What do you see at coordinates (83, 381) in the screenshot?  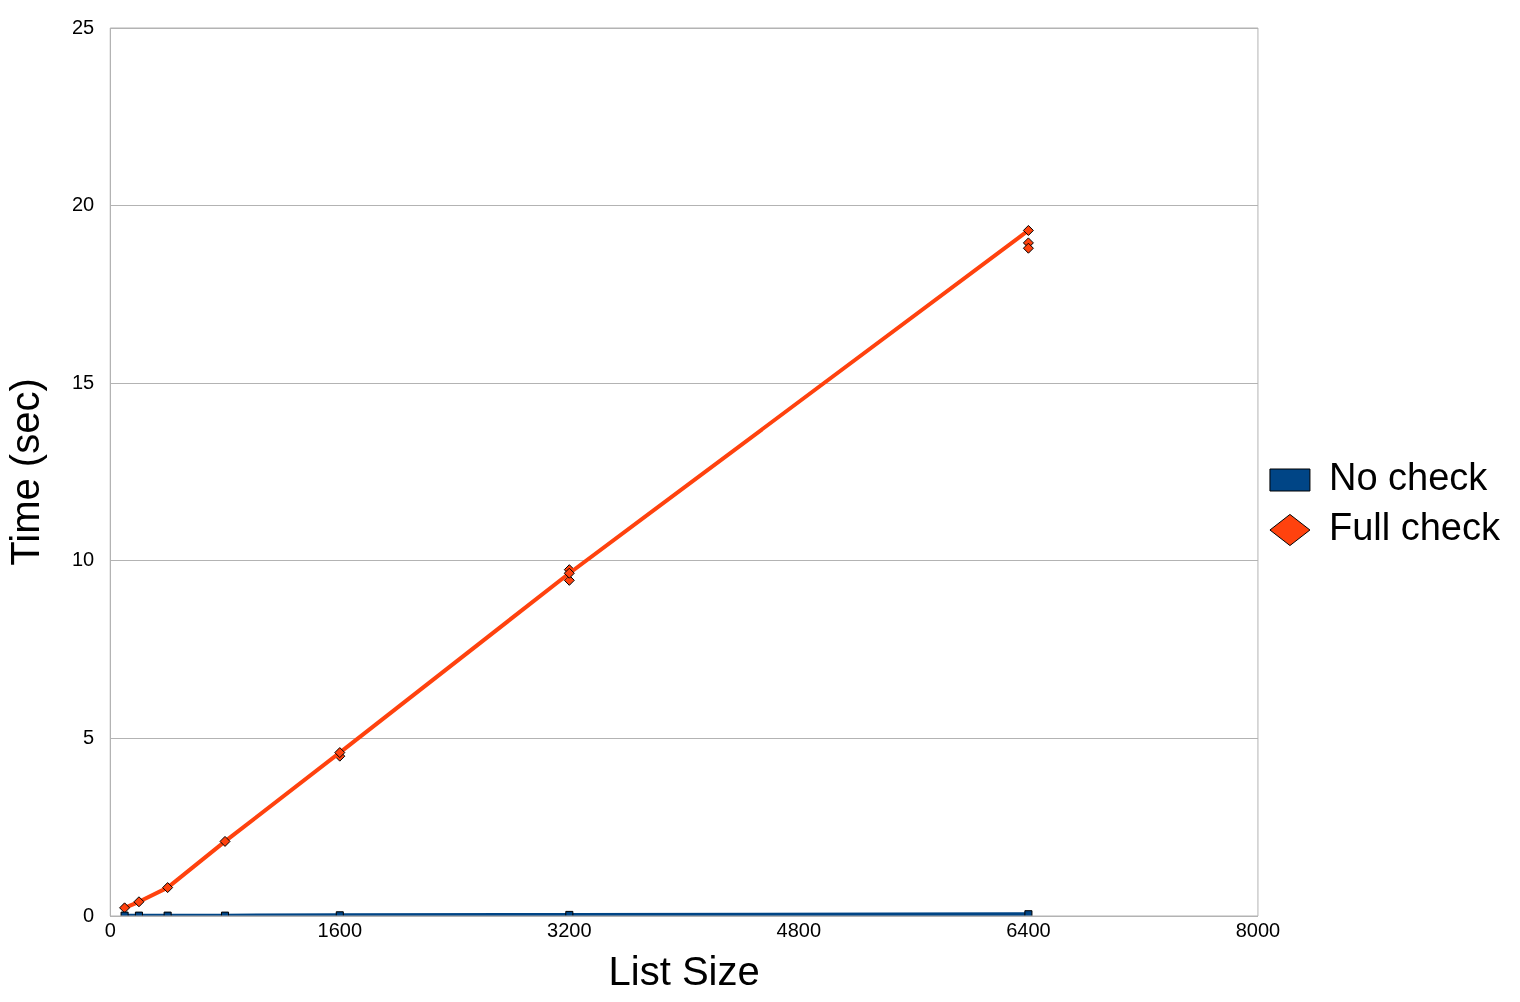 I see `y-tick-label: 15` at bounding box center [83, 381].